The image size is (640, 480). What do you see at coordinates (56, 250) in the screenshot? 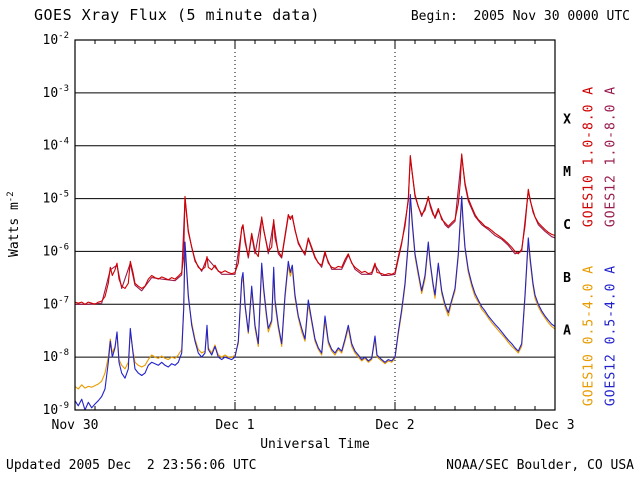
I see `y-tick-label: 10⁻⁶` at bounding box center [56, 250].